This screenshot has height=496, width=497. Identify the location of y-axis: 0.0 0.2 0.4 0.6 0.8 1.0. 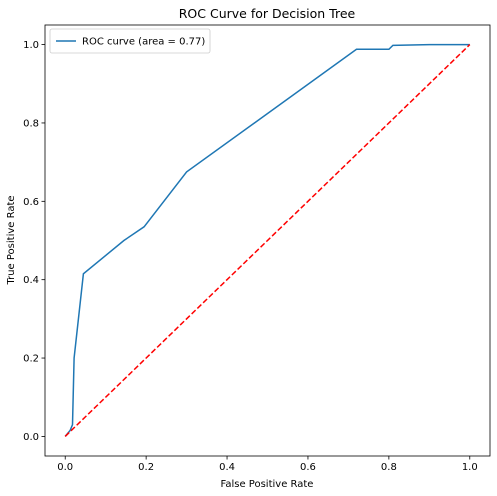
(34, 241).